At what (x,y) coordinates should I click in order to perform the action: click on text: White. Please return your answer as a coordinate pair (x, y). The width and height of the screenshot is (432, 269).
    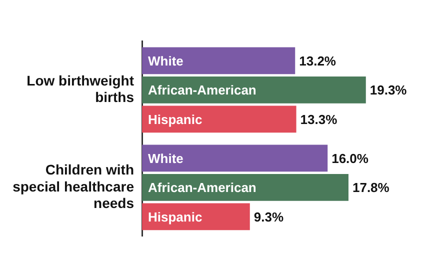
    Looking at the image, I should click on (166, 158).